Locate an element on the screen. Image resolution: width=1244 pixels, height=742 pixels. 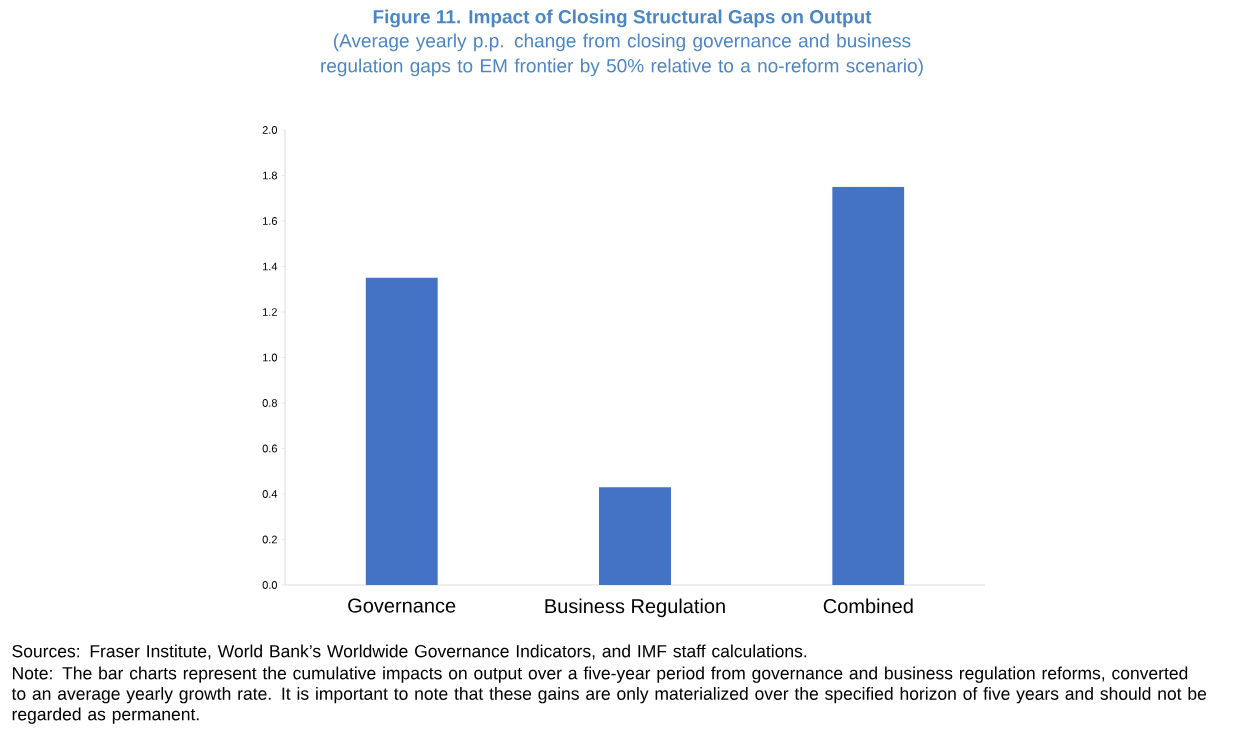
source-note: Sources: Fraser Institute, World Bank’s Worldwide Governance Indicators, and IMF staff calculations. is located at coordinates (409, 652).